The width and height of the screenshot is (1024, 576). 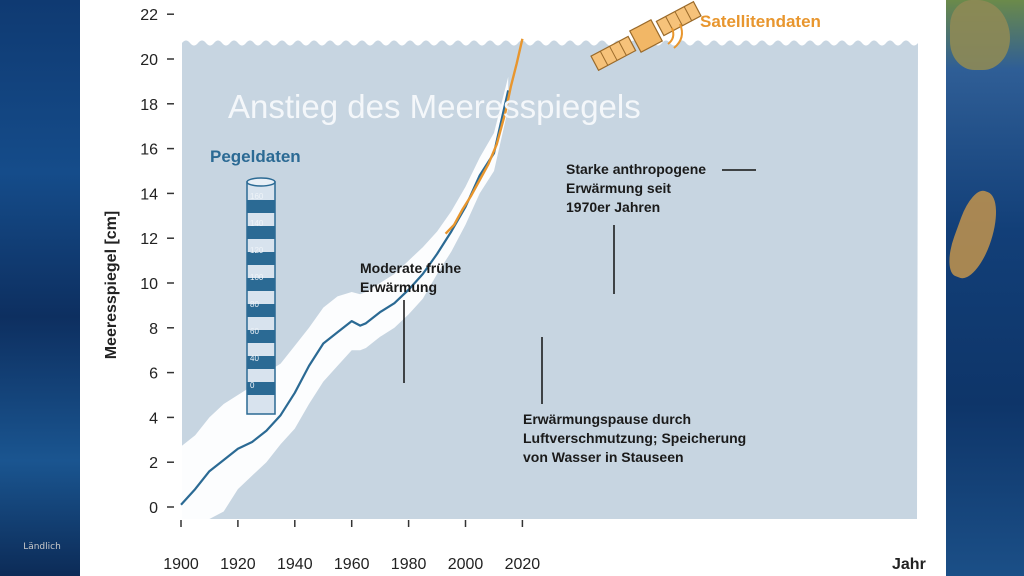 I want to click on y-tick-label: 12, so click(x=149, y=239).